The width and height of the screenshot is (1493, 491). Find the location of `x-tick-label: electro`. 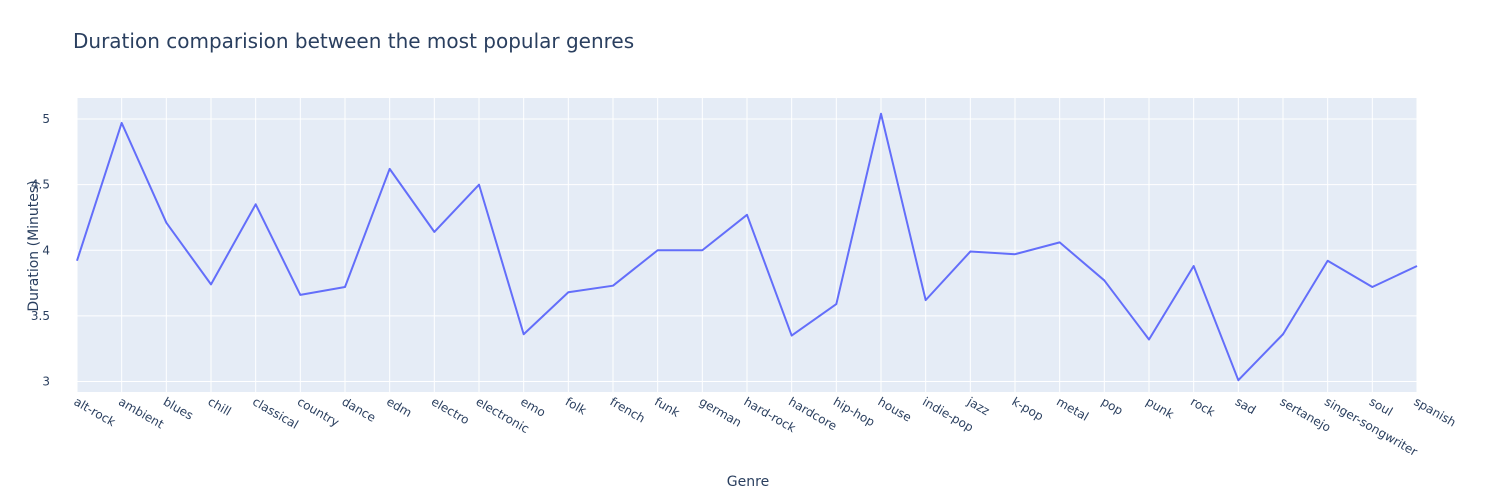

x-tick-label: electro is located at coordinates (450, 410).